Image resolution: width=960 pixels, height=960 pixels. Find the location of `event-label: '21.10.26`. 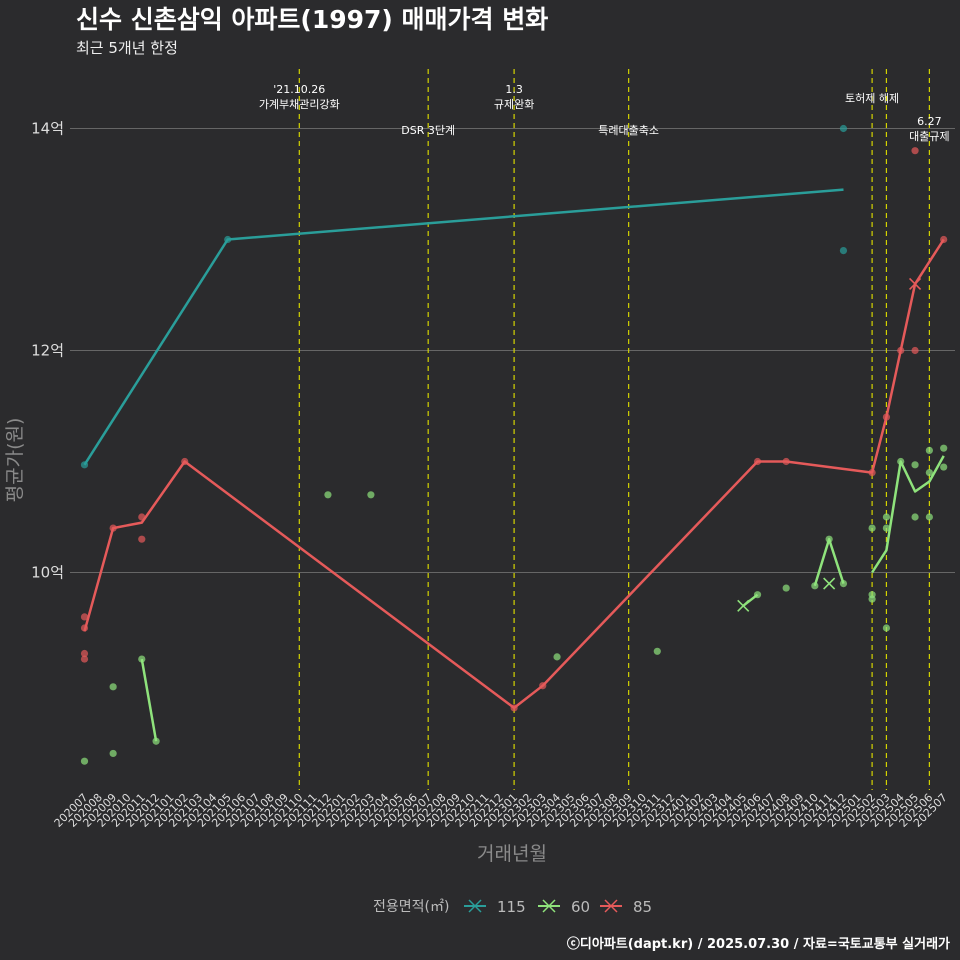

event-label: '21.10.26 is located at coordinates (299, 89).